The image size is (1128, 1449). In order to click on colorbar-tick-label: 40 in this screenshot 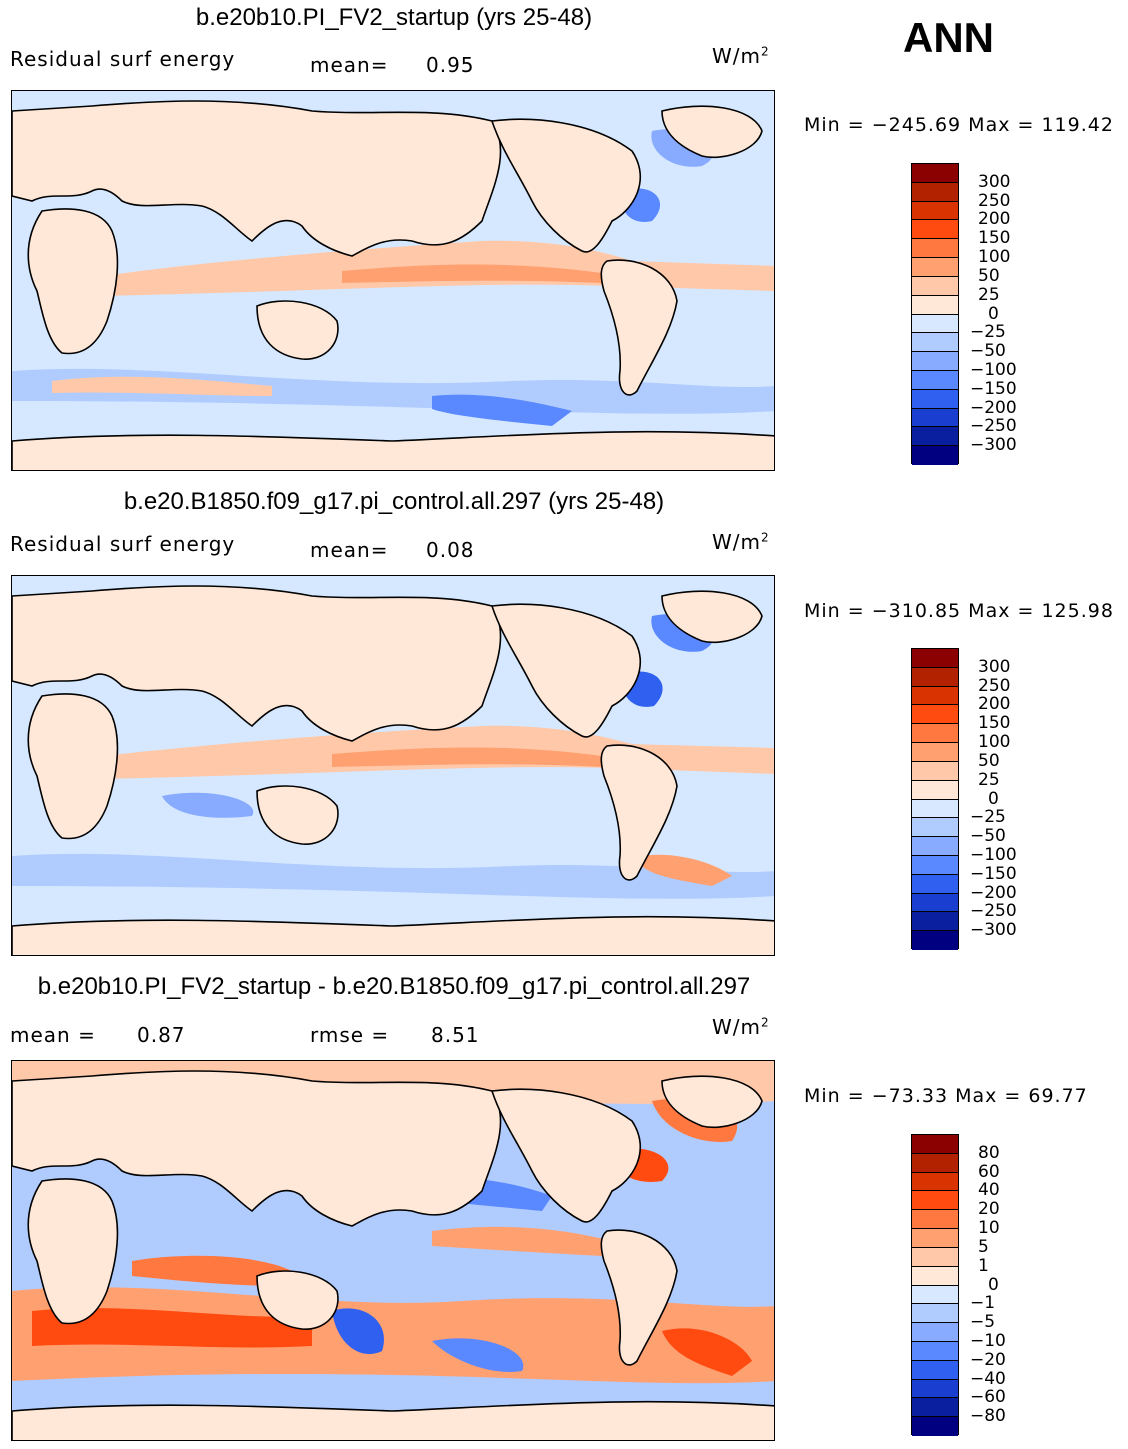, I will do `click(989, 1190)`.